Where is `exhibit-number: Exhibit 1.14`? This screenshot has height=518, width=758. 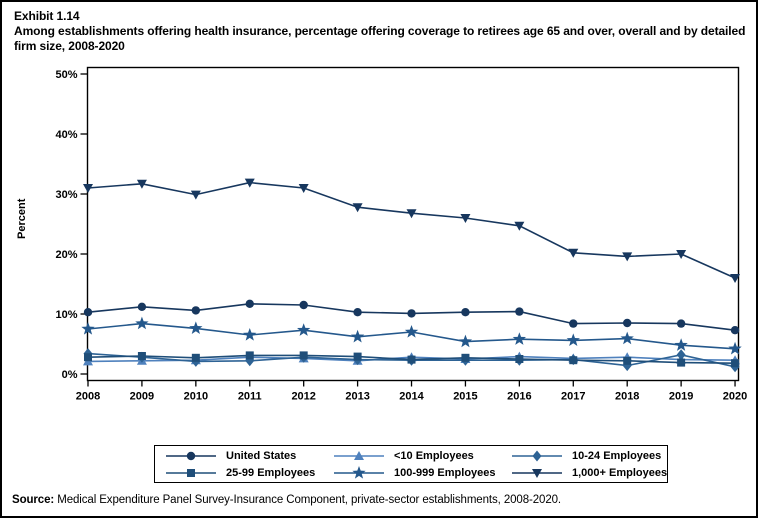
exhibit-number: Exhibit 1.14 is located at coordinates (47, 16).